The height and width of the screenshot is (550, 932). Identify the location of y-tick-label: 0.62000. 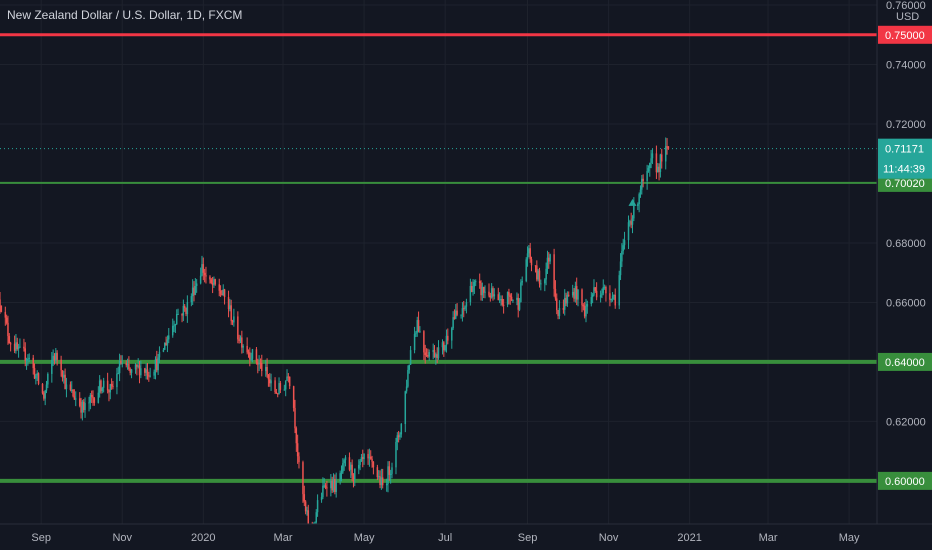
(906, 422).